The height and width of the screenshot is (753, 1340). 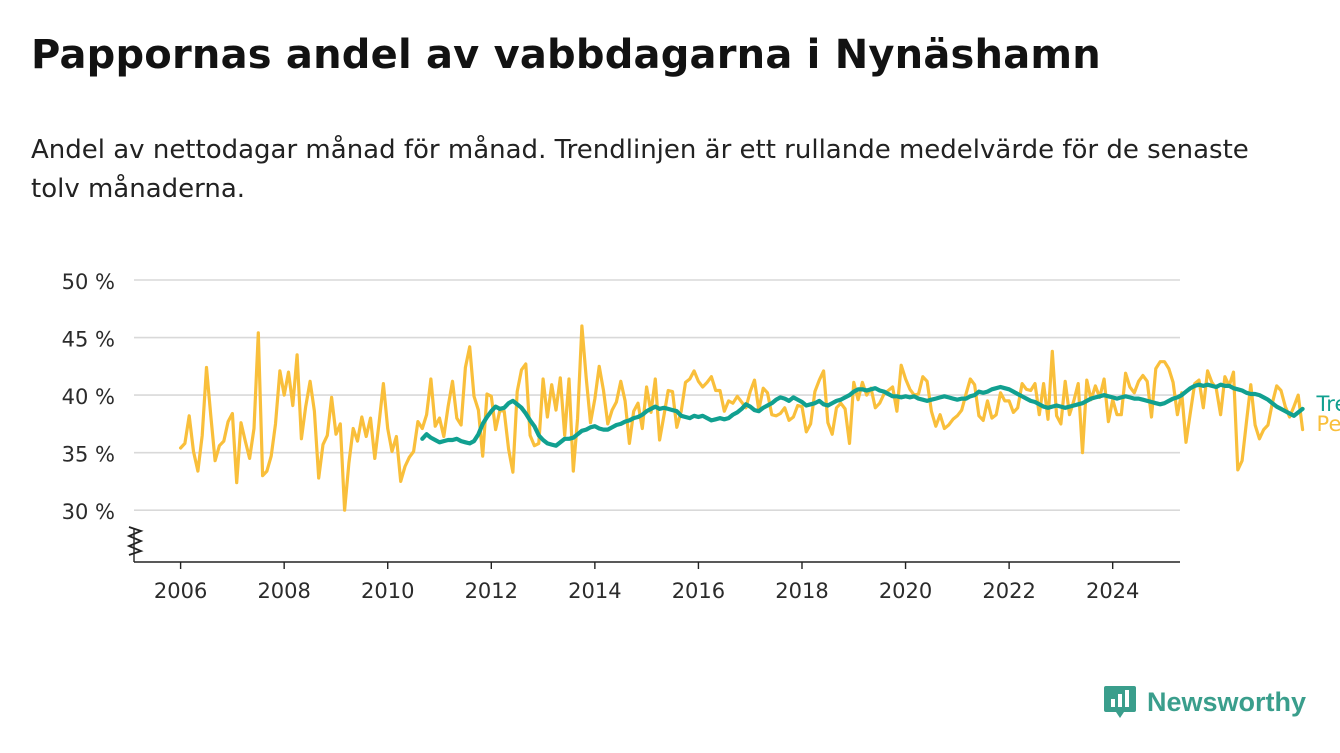 What do you see at coordinates (1328, 404) in the screenshot?
I see `series-label-trend: Trend` at bounding box center [1328, 404].